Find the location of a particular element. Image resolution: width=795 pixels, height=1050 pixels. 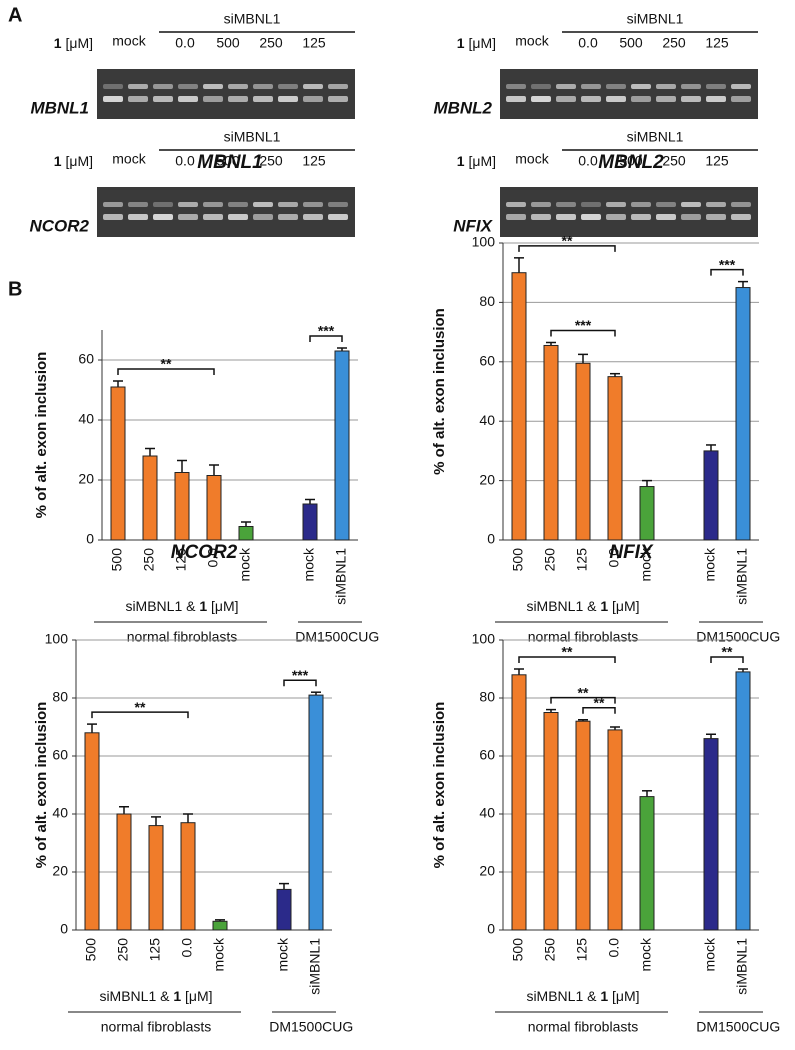

conc-prefix: 1 is located at coordinates (58, 161).